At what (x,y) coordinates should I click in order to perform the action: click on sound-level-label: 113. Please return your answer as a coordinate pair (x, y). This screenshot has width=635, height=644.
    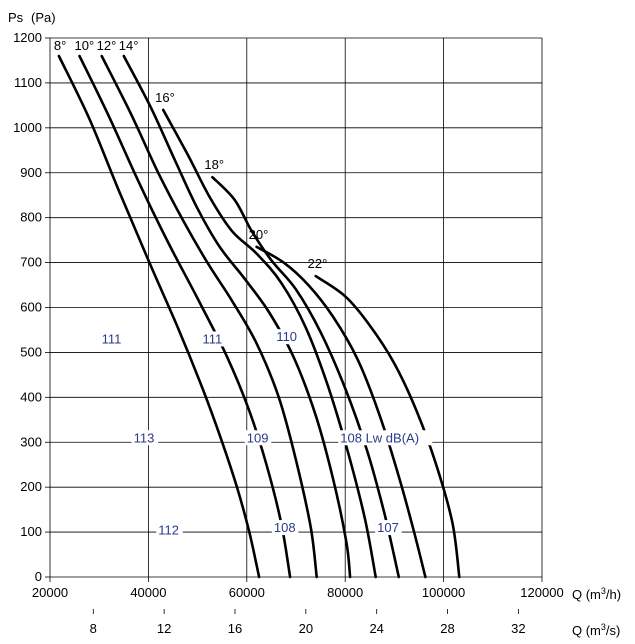
    Looking at the image, I should click on (144, 437).